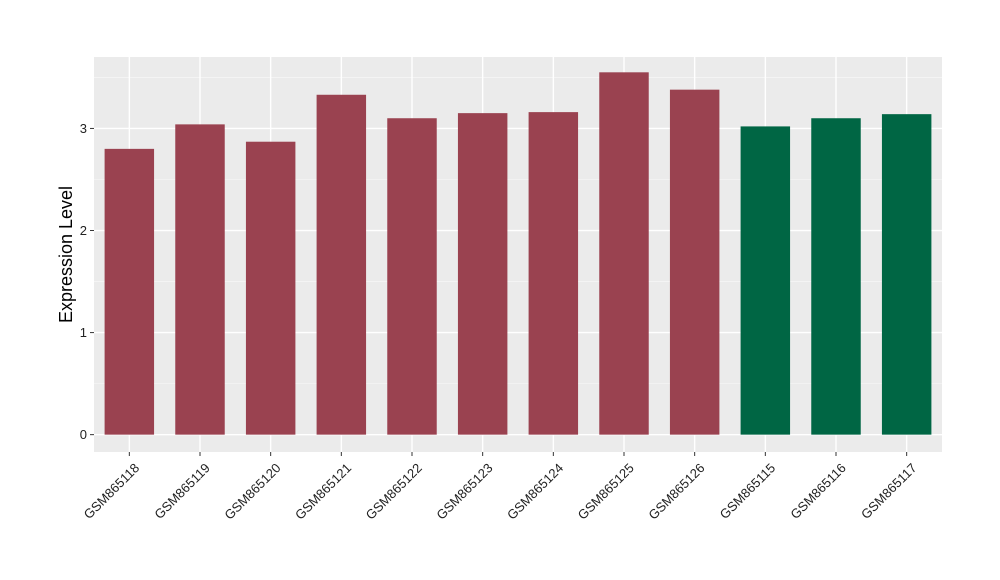  What do you see at coordinates (112, 491) in the screenshot?
I see `x-tick-label: GSM865118` at bounding box center [112, 491].